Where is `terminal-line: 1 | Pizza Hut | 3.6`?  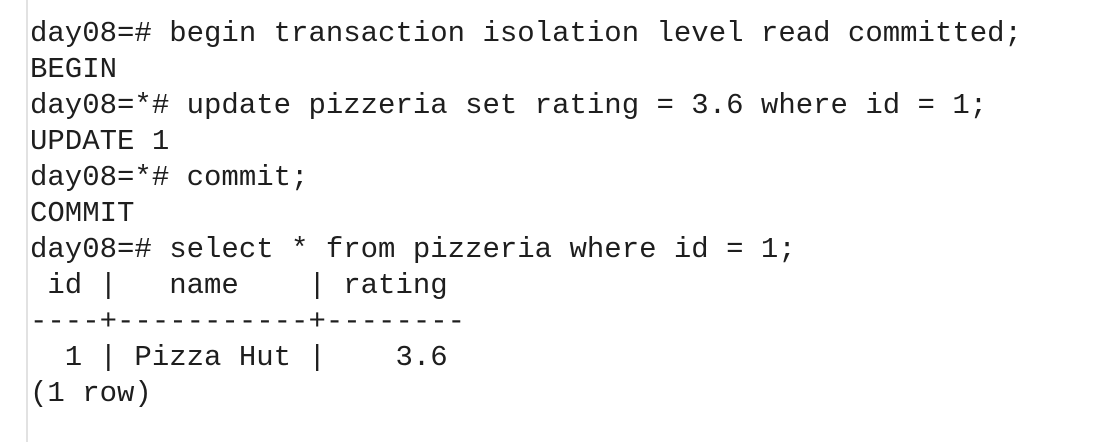 terminal-line: 1 | Pizza Hut | 3.6 is located at coordinates (239, 357).